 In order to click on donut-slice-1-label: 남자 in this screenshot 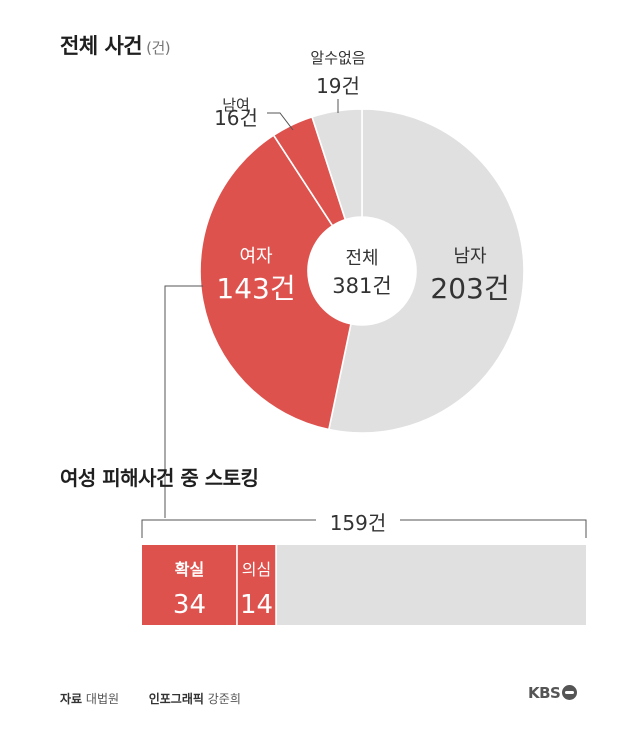, I will do `click(470, 256)`.